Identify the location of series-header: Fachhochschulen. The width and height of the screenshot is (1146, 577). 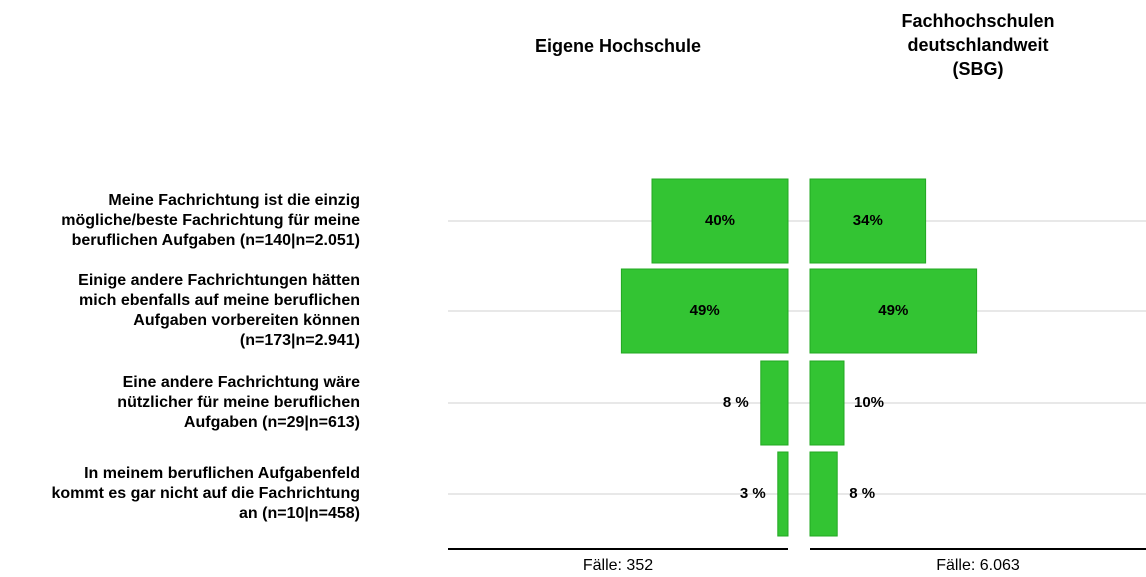
(977, 21).